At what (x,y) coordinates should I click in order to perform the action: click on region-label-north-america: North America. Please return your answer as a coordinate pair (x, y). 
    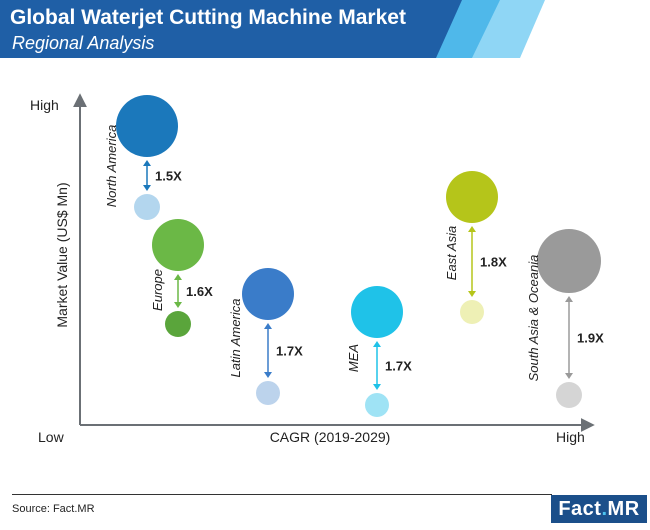
    Looking at the image, I should click on (111, 166).